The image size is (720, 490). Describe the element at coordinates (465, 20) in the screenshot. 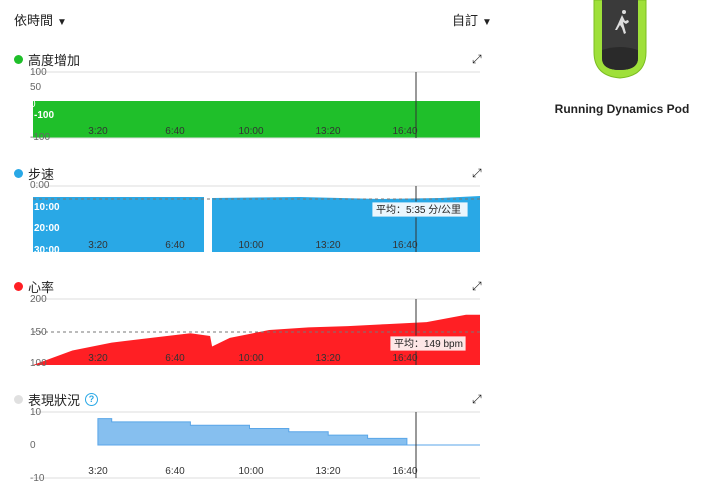

I see `custom-label: 自訂` at that location.